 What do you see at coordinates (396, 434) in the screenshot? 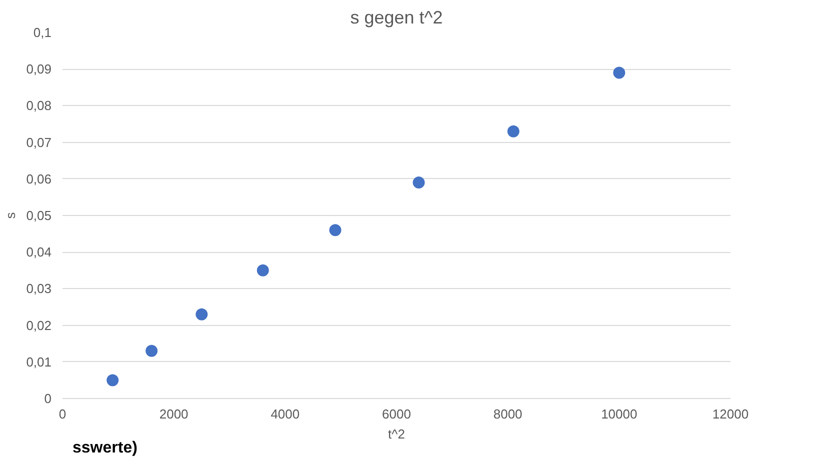
I see `x-axis-title: t^2` at bounding box center [396, 434].